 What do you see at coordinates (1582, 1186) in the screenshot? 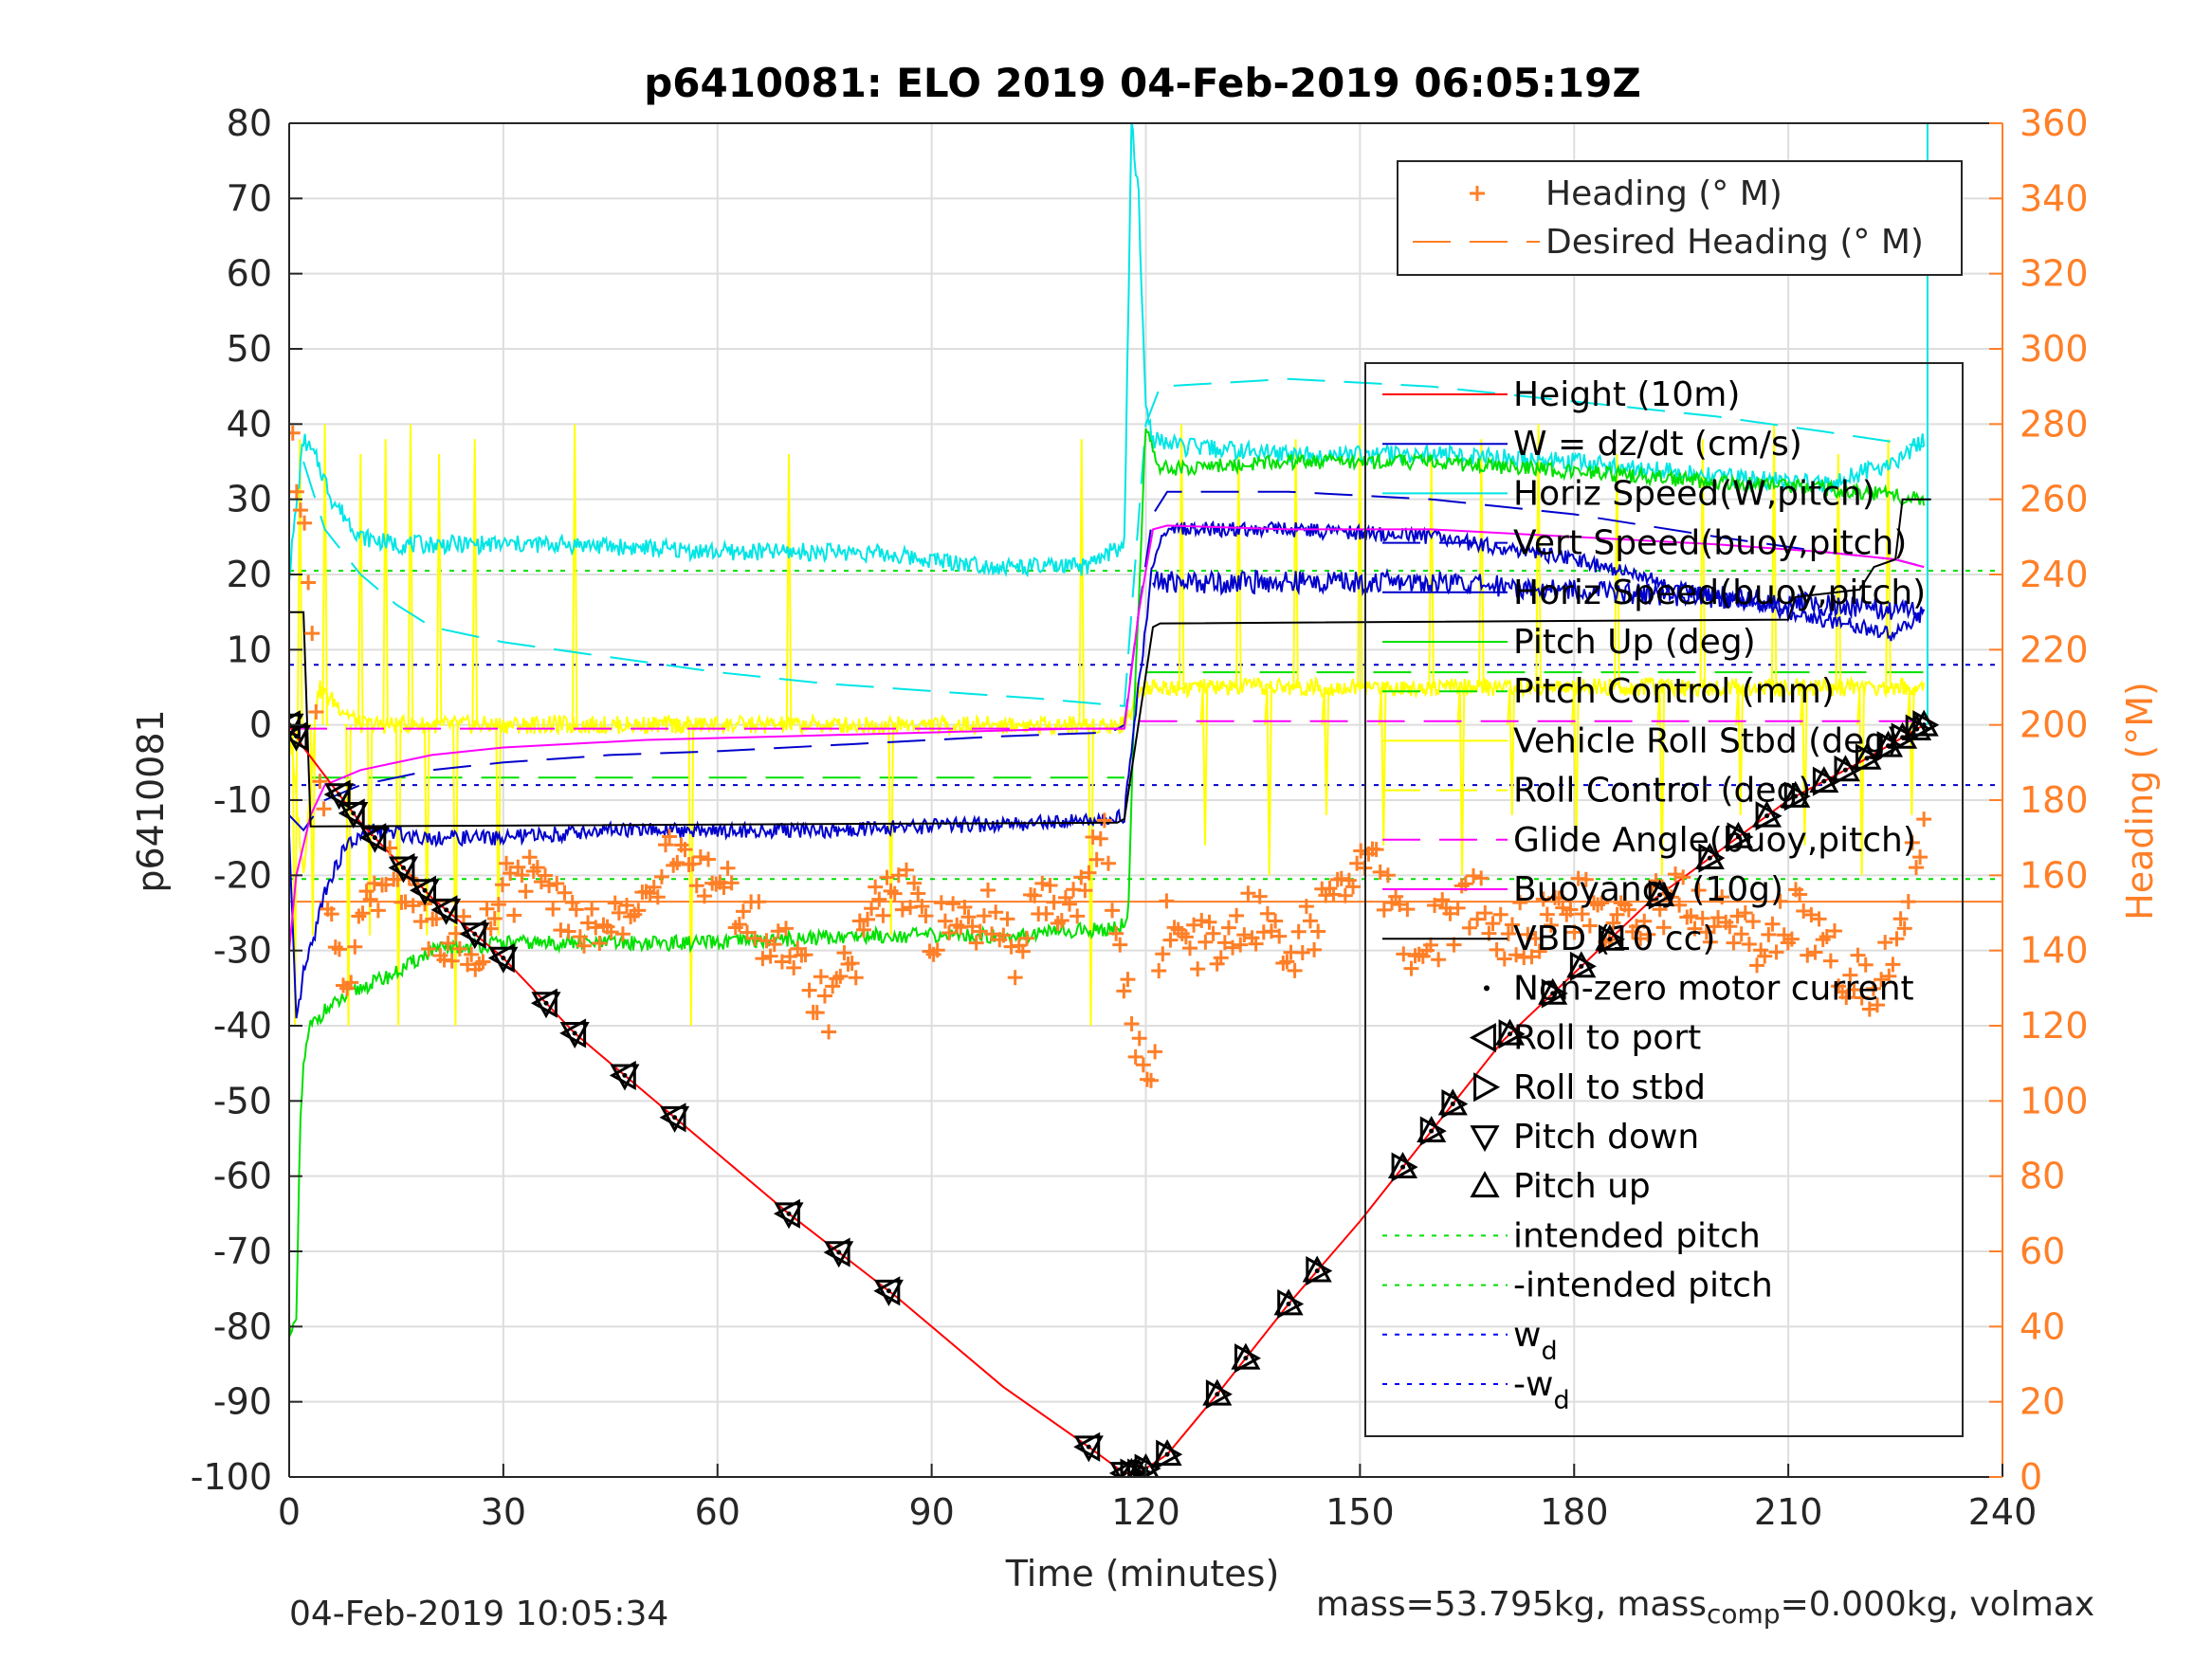
I see `legend-main-label: Pitch up` at bounding box center [1582, 1186].